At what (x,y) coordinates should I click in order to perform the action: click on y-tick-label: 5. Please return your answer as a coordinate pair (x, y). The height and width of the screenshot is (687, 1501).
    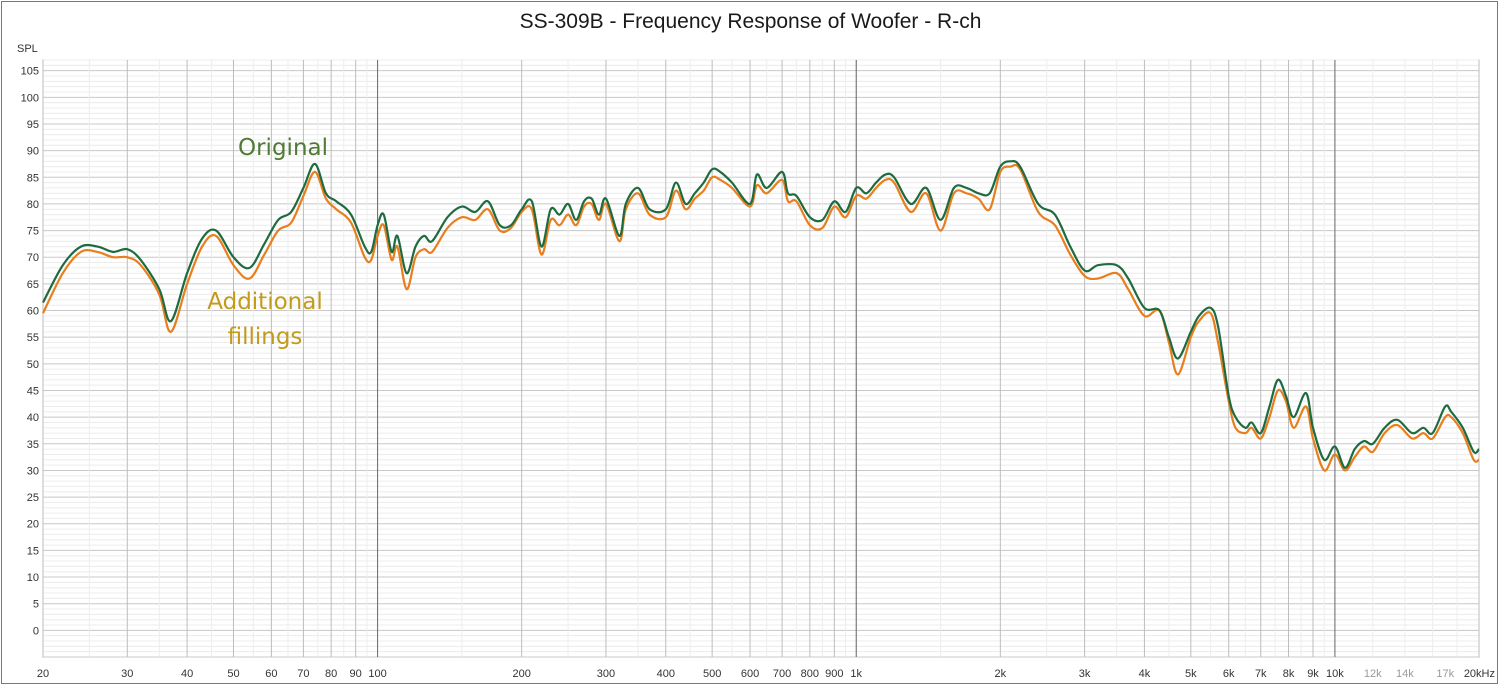
    Looking at the image, I should click on (36, 605).